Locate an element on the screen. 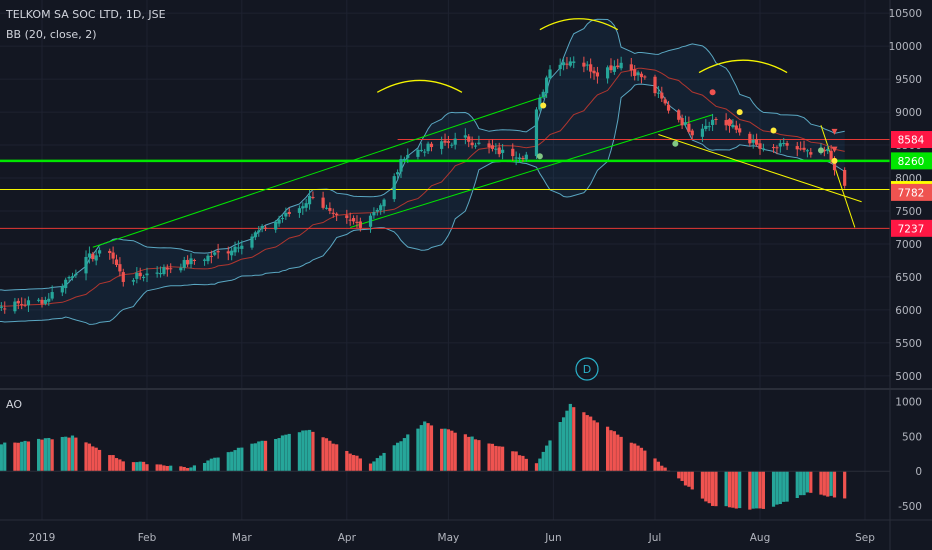  ao-label: AO is located at coordinates (14, 404).